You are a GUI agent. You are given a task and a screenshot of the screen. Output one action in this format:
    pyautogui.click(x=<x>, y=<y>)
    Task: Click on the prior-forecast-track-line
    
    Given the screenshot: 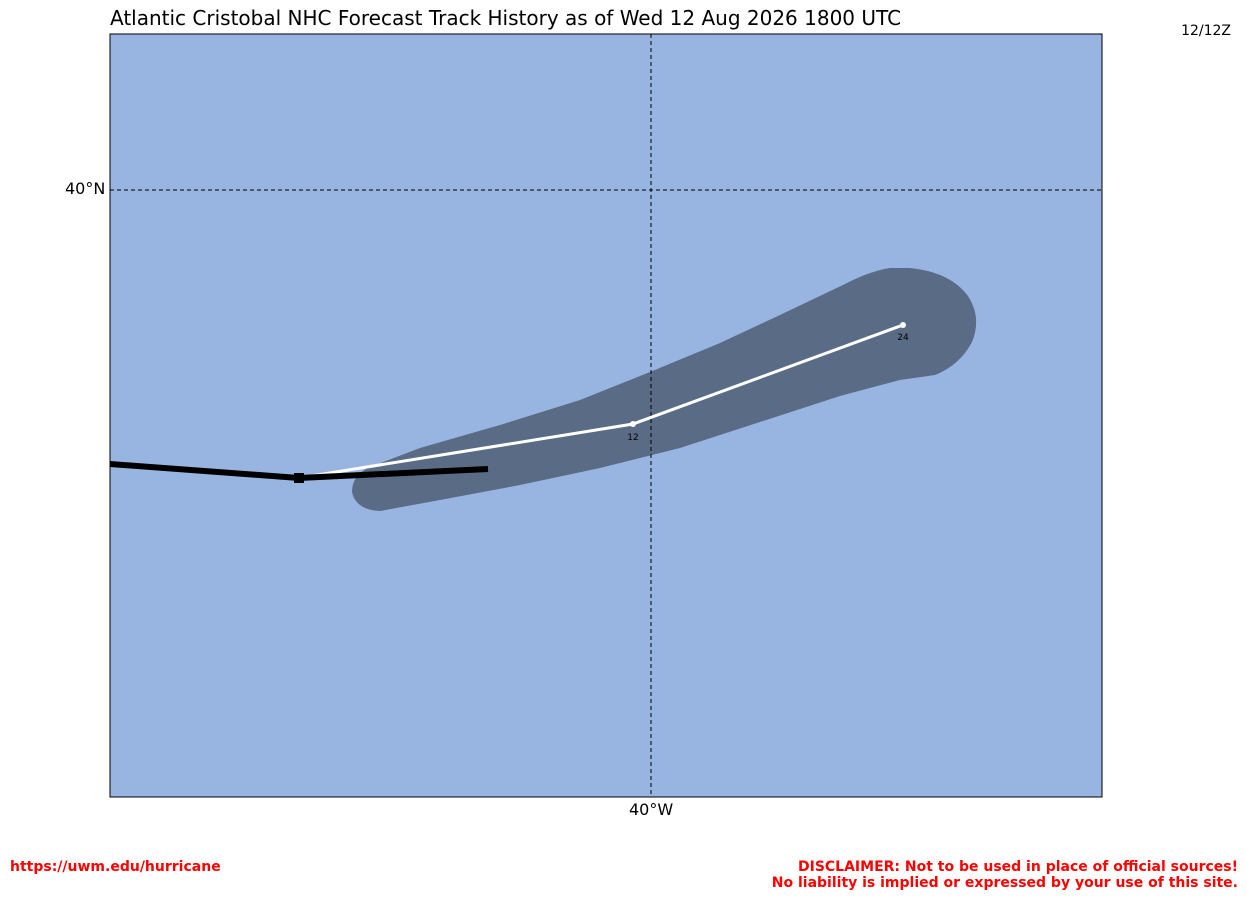 What is the action you would take?
    pyautogui.click(x=393, y=473)
    